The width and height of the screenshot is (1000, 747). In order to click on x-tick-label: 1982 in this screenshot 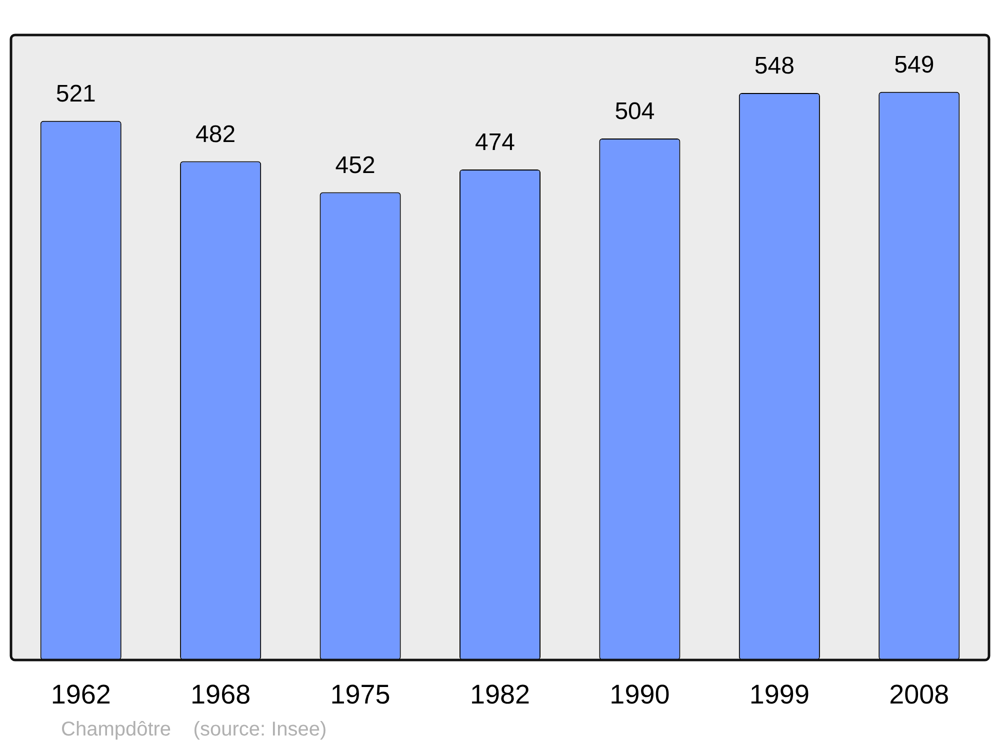, I will do `click(500, 695)`.